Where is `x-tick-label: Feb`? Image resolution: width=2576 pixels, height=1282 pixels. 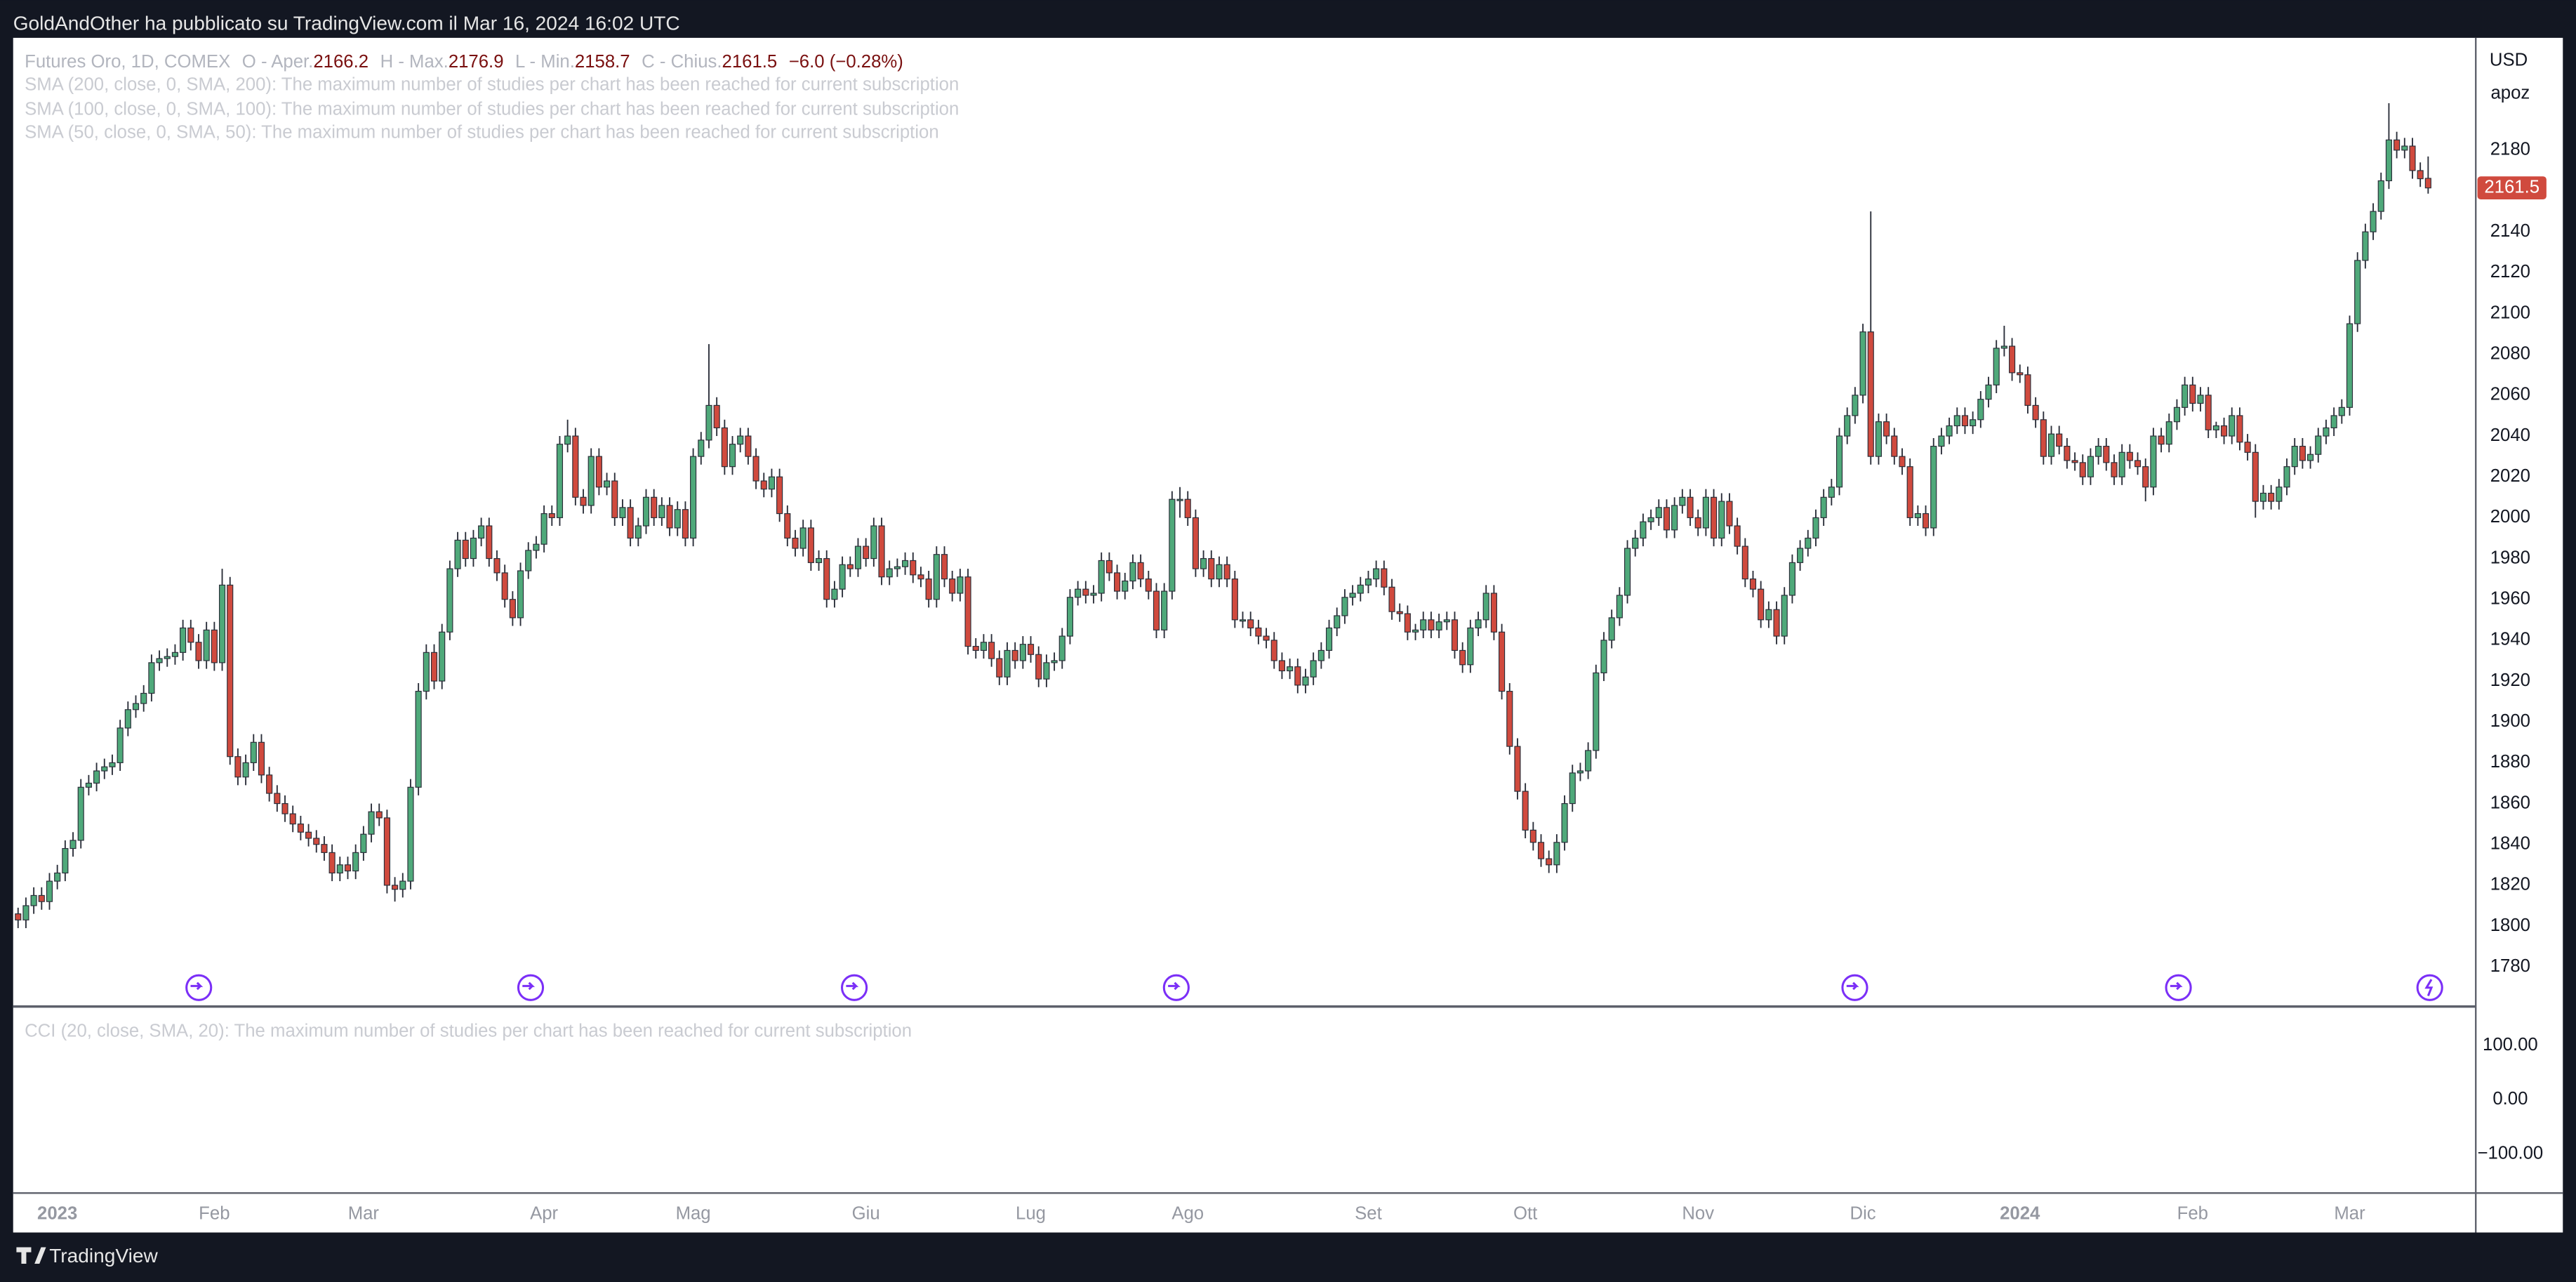 x-tick-label: Feb is located at coordinates (2192, 1214).